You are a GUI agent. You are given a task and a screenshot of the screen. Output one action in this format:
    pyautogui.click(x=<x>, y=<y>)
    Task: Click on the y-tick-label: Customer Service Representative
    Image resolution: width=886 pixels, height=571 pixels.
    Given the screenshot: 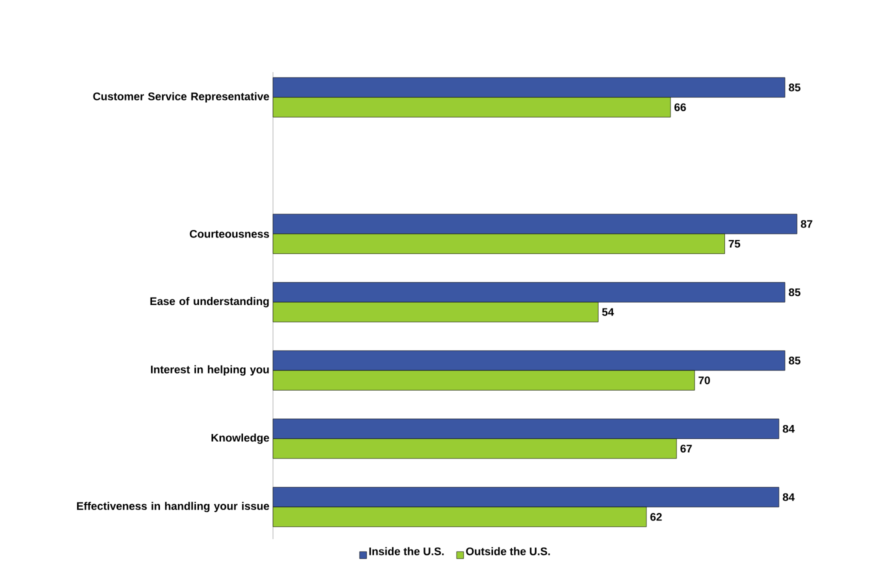 What is the action you would take?
    pyautogui.click(x=181, y=97)
    